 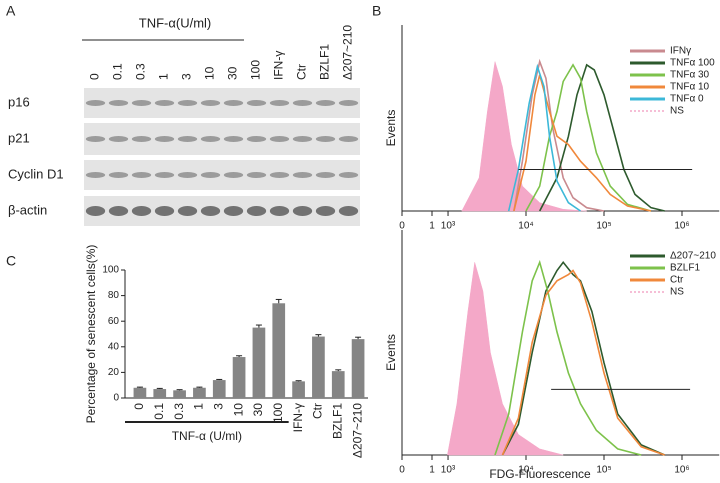 What do you see at coordinates (540, 474) in the screenshot?
I see `x-axis-label: FDG-Fluorescence` at bounding box center [540, 474].